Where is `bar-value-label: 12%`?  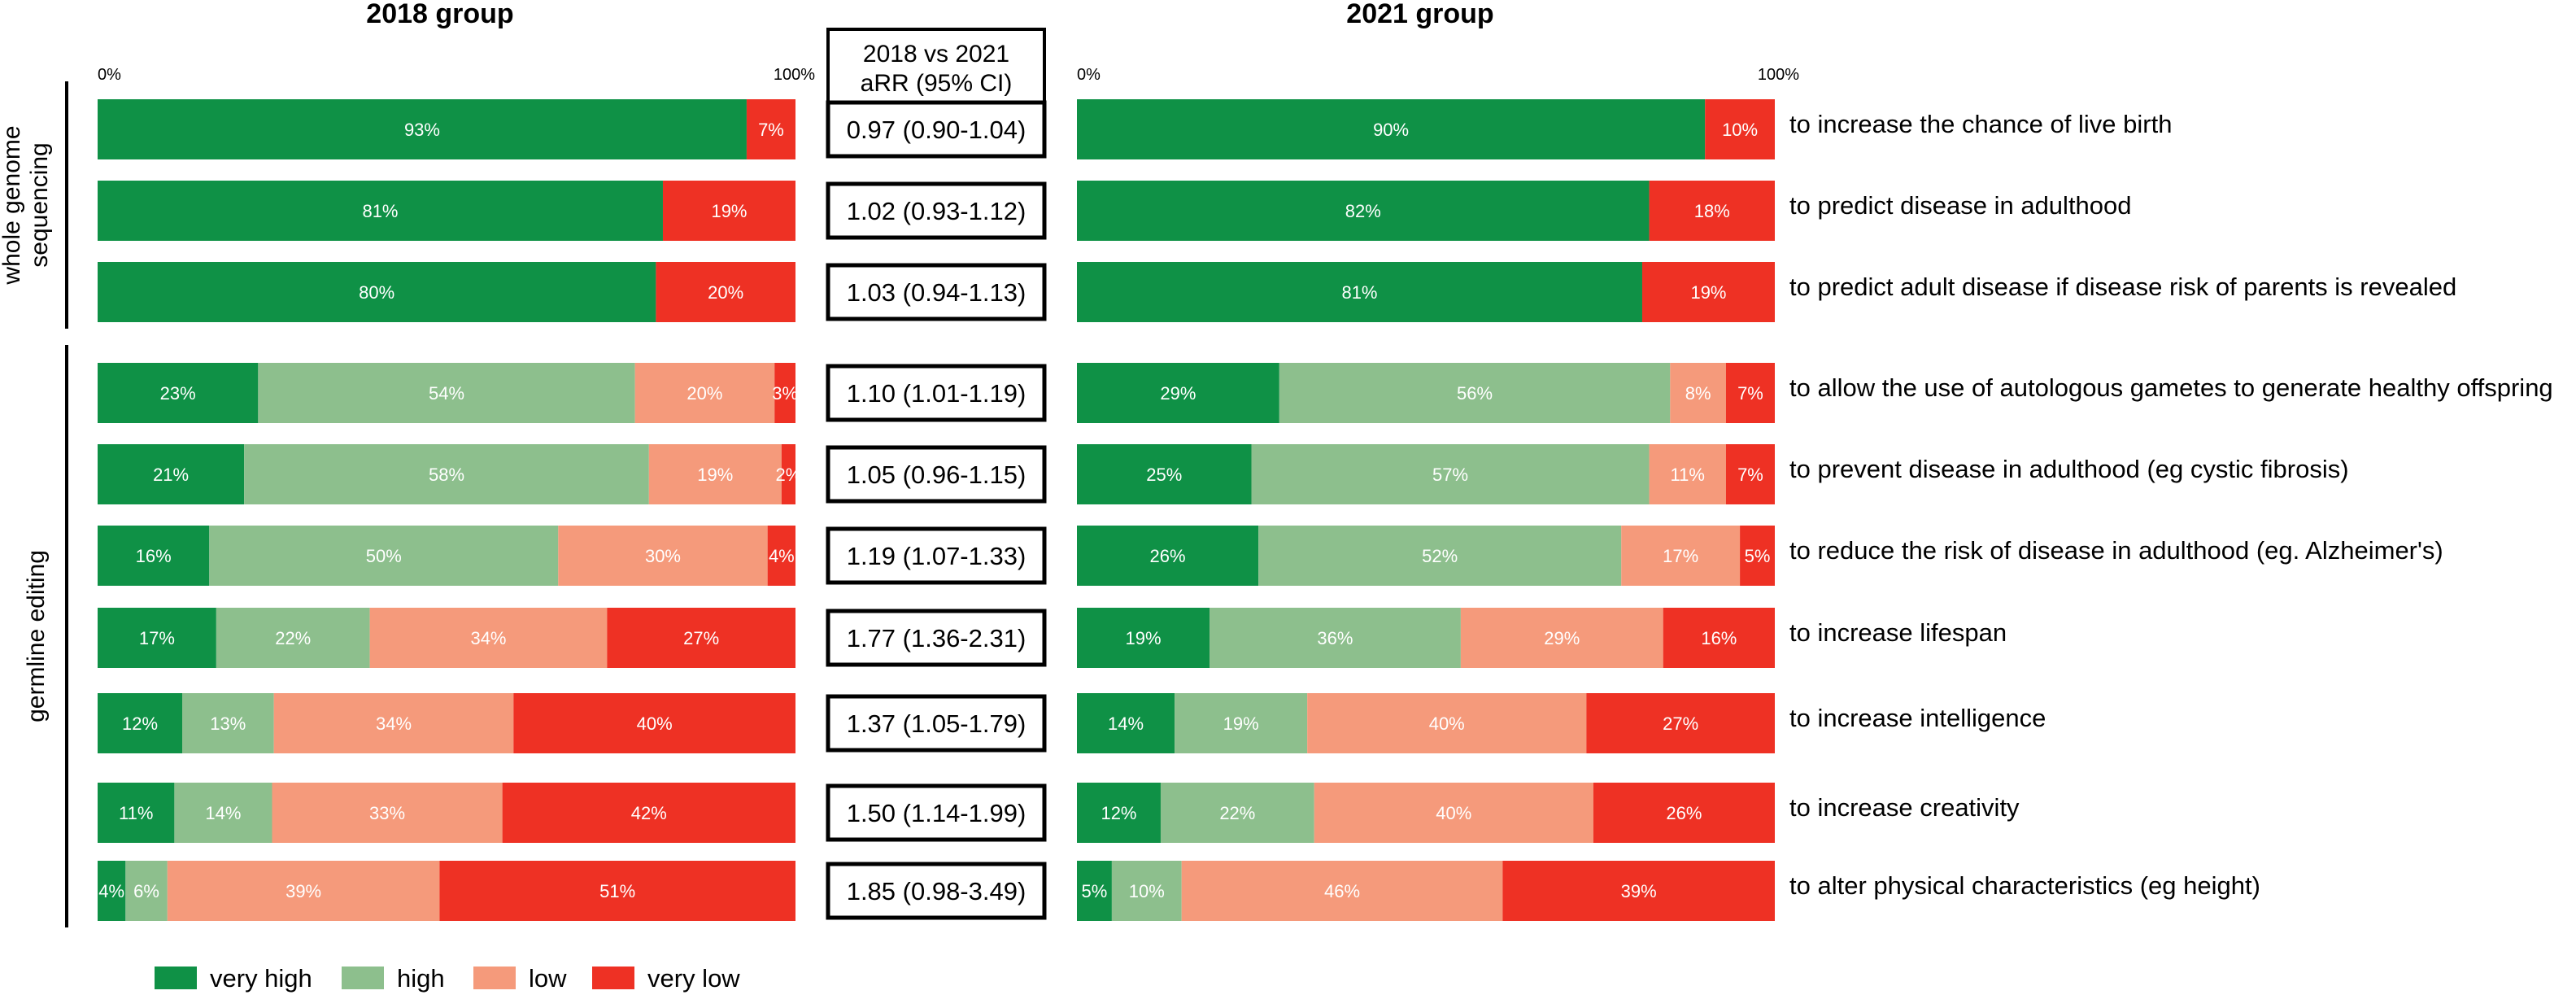 bar-value-label: 12% is located at coordinates (140, 724).